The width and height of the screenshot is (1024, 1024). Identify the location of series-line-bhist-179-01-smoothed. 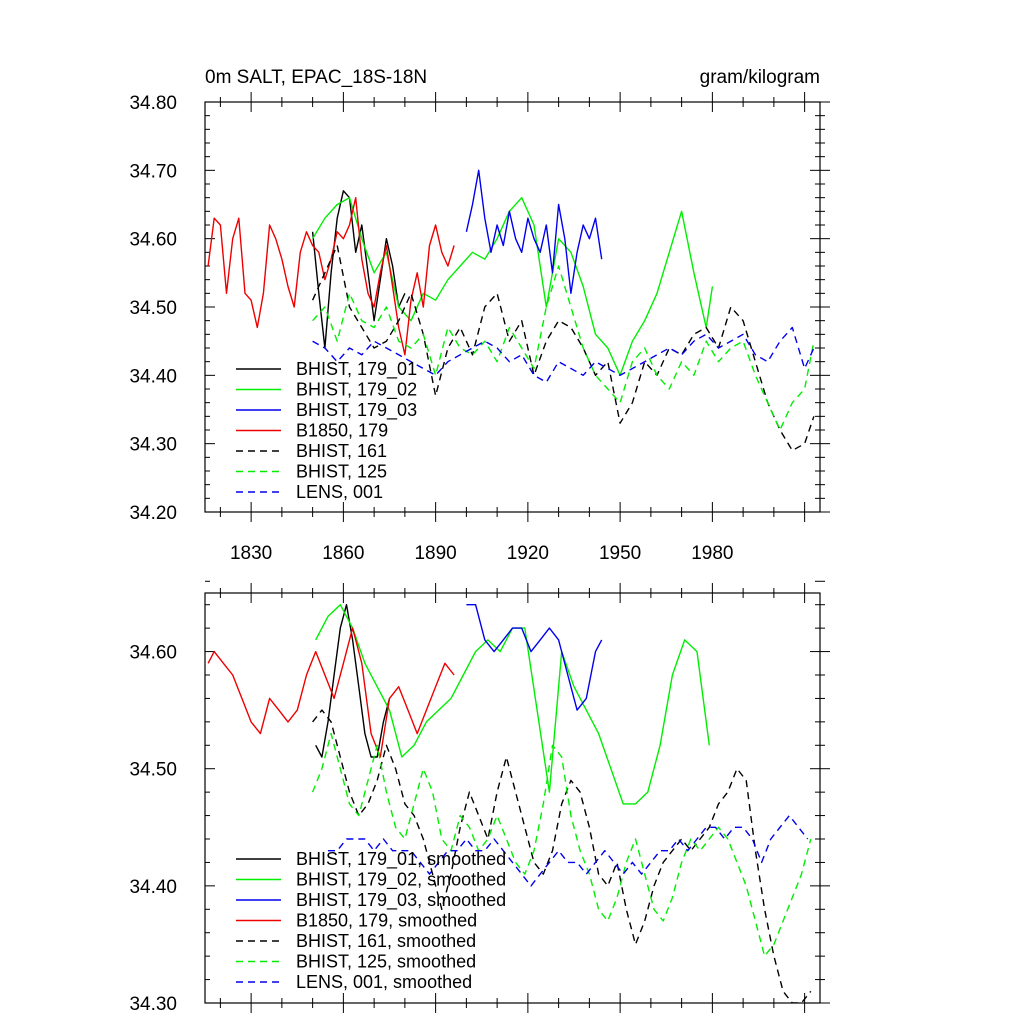
(353, 681).